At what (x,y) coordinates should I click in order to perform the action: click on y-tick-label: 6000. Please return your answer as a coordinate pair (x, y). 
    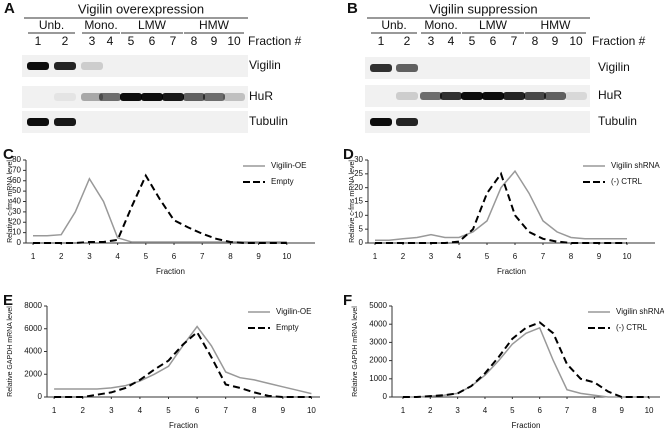
    Looking at the image, I should click on (33, 328).